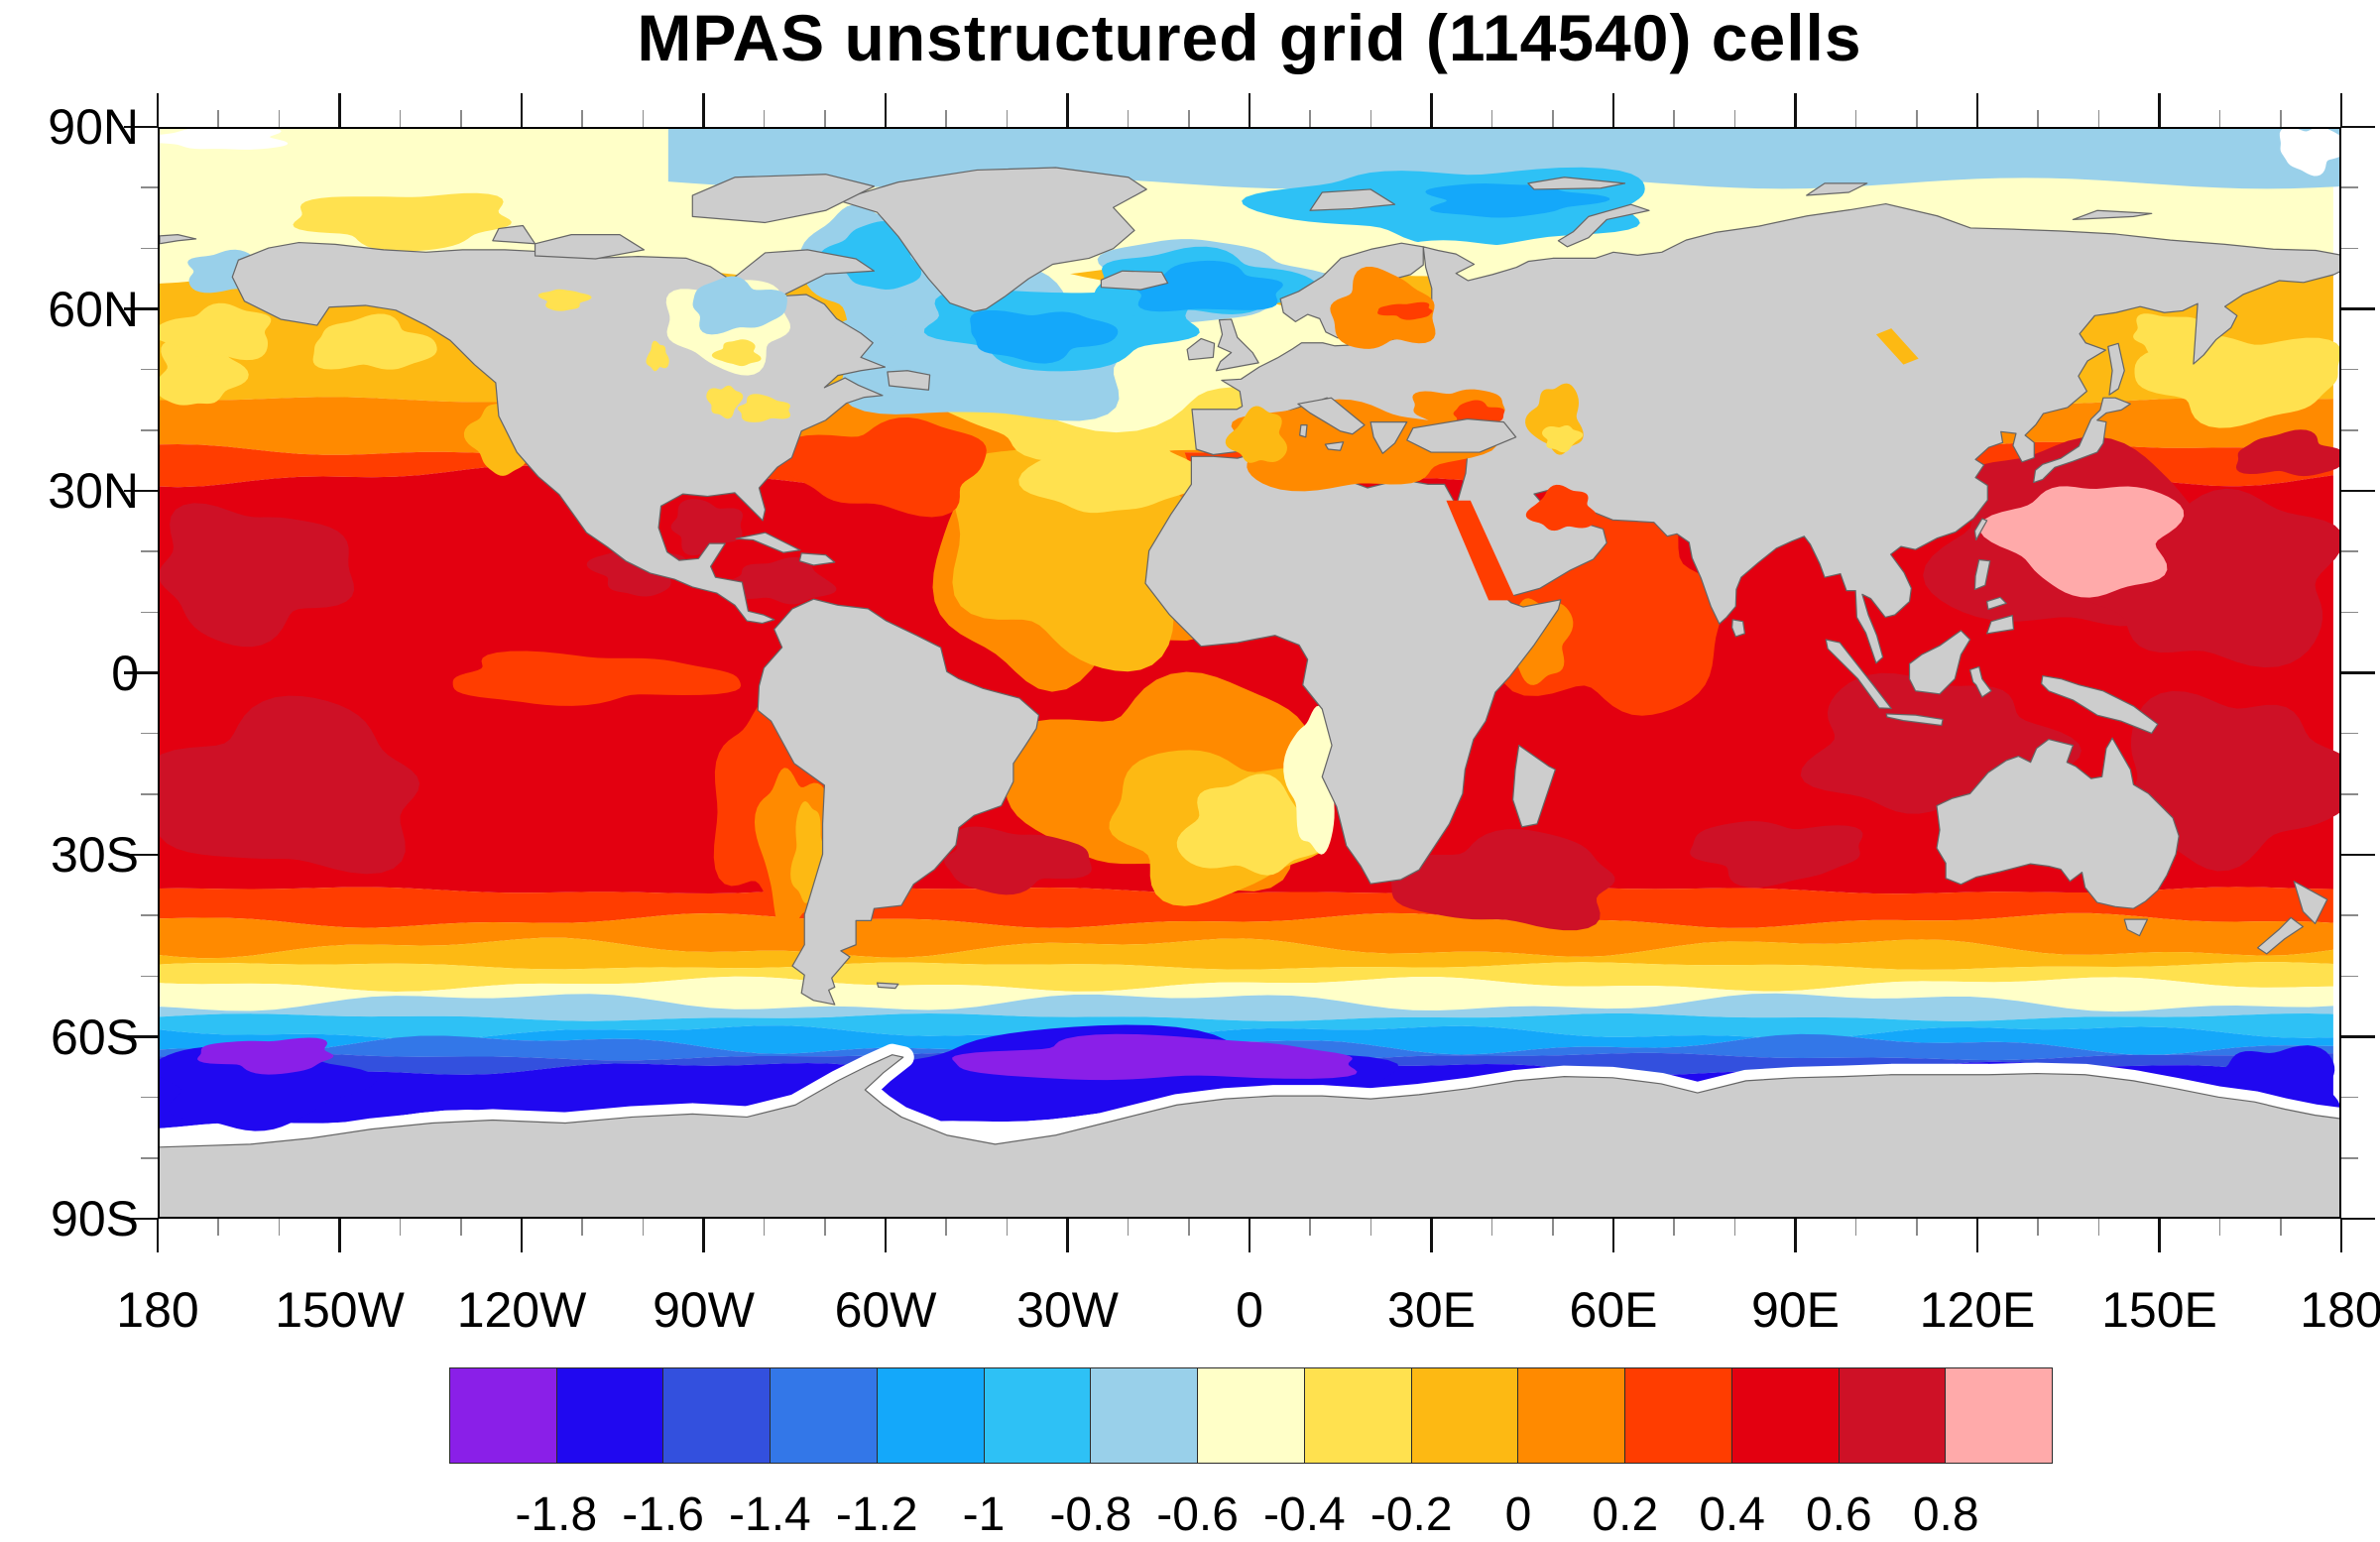 The height and width of the screenshot is (1542, 2380). Describe the element at coordinates (1207, 286) in the screenshot. I see `iceland-brightblue` at that location.